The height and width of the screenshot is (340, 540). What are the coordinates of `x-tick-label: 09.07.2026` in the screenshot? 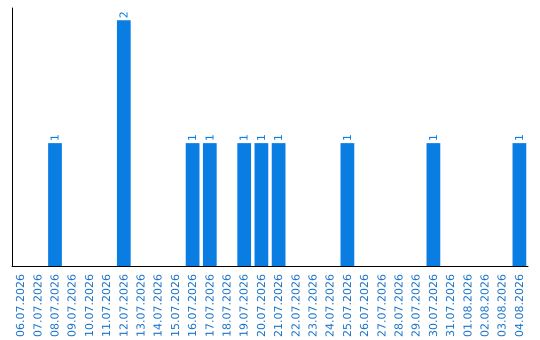 It's located at (72, 306).